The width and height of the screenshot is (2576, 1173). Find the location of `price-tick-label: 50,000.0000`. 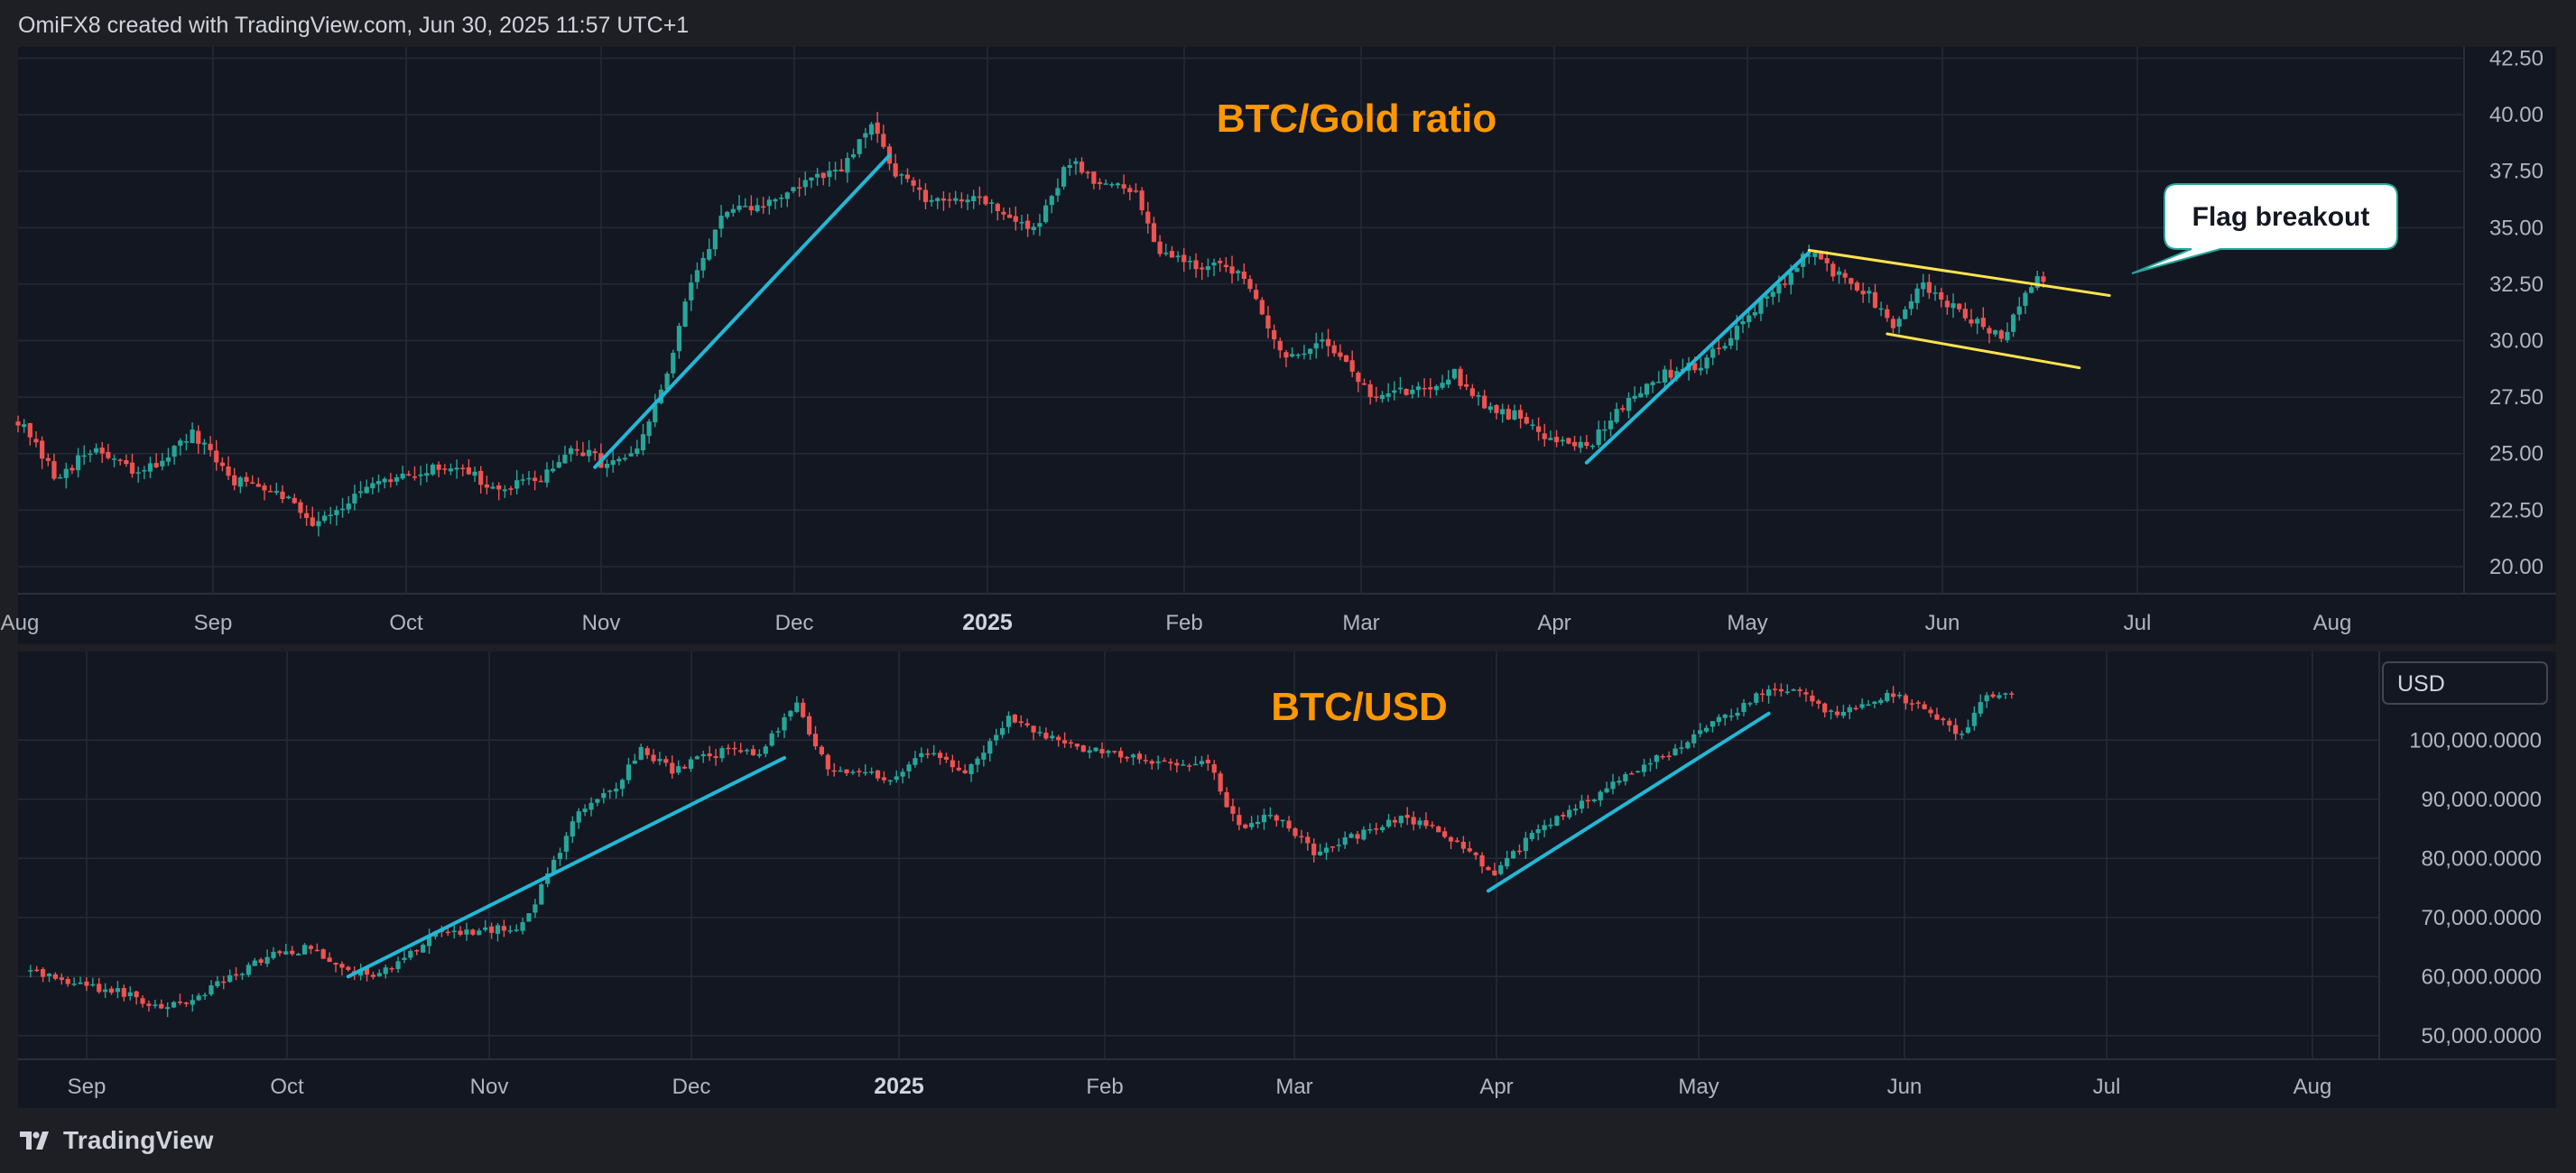

price-tick-label: 50,000.0000 is located at coordinates (2482, 1036).